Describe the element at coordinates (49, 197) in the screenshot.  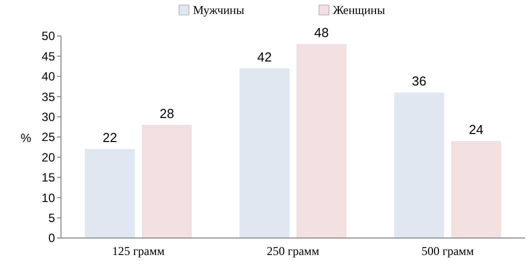
I see `y-tick-label: 10` at that location.